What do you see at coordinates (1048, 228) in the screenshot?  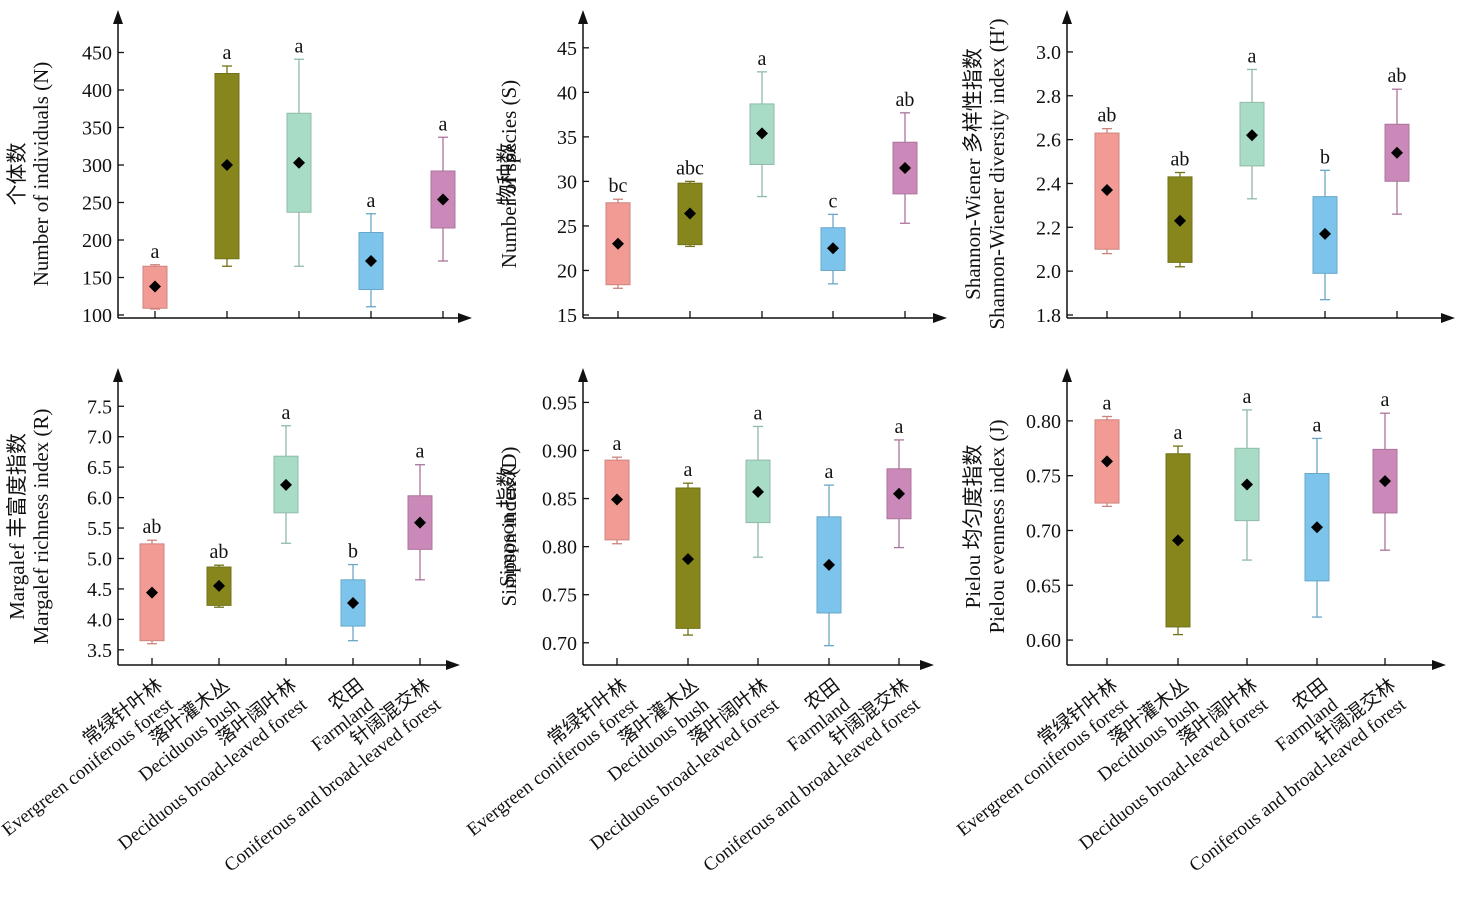 I see `y-tick-label: 2.2` at bounding box center [1048, 228].